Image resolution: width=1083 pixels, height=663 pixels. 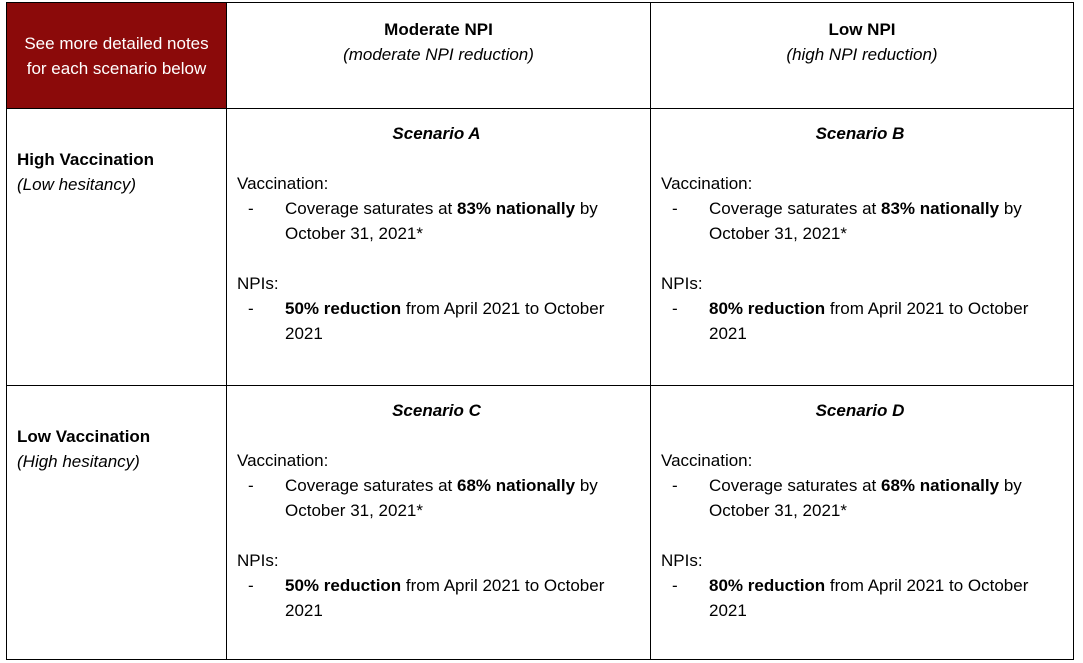 What do you see at coordinates (860, 410) in the screenshot?
I see `scenario-title: Scenario D` at bounding box center [860, 410].